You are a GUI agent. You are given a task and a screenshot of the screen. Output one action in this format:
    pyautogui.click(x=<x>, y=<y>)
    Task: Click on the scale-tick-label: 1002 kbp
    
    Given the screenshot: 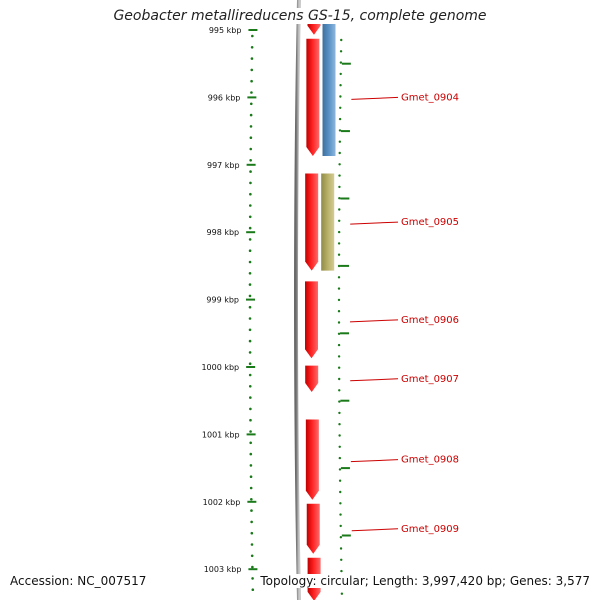 What is the action you would take?
    pyautogui.click(x=222, y=502)
    